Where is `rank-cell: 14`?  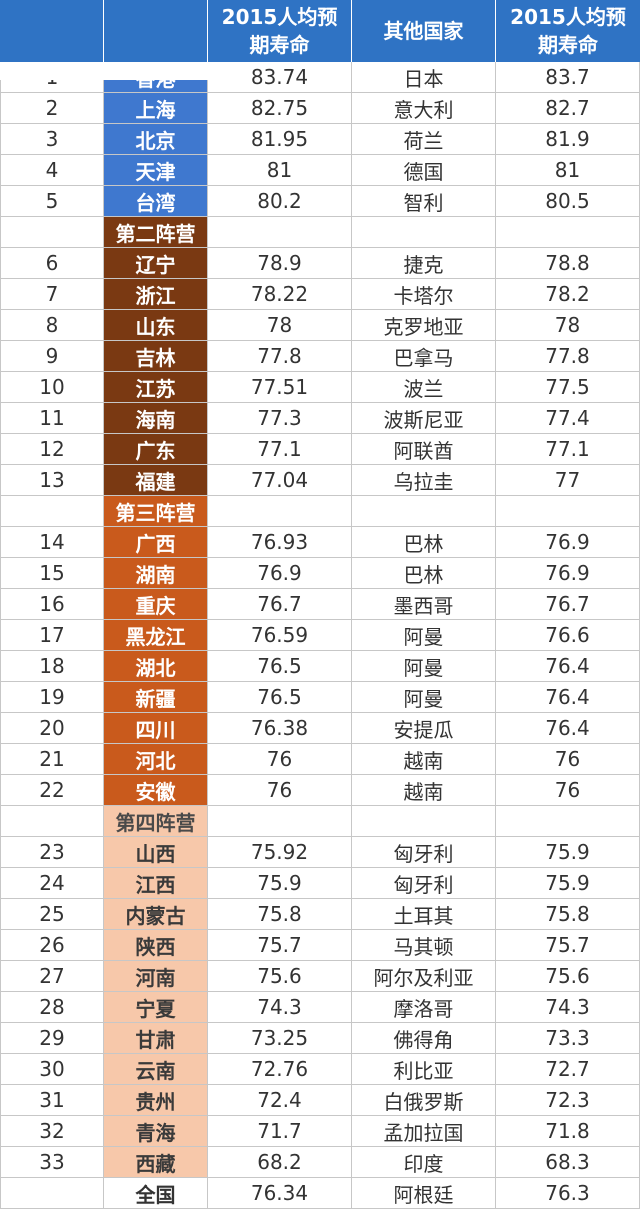 rank-cell: 14 is located at coordinates (52, 542).